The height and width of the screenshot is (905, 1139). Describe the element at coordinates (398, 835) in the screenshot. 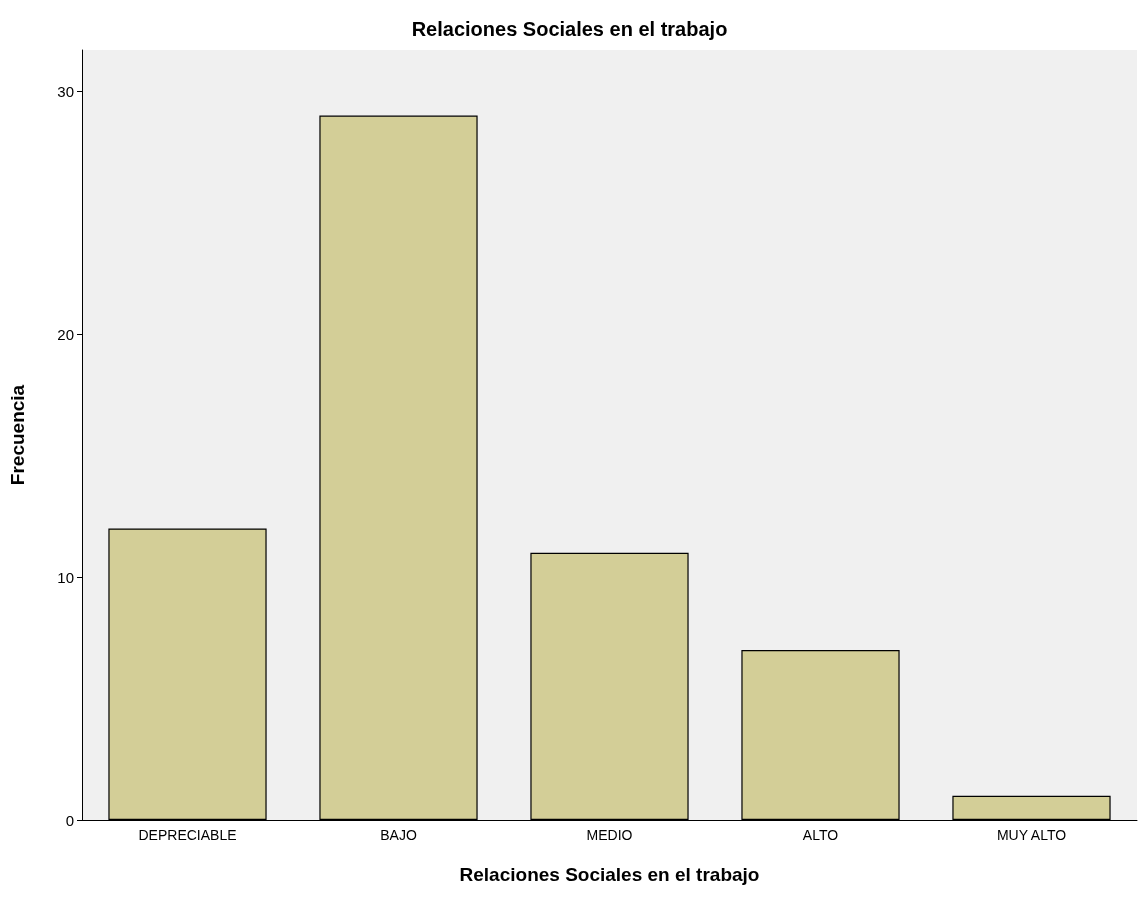

I see `x-tick-label: BAJO` at that location.